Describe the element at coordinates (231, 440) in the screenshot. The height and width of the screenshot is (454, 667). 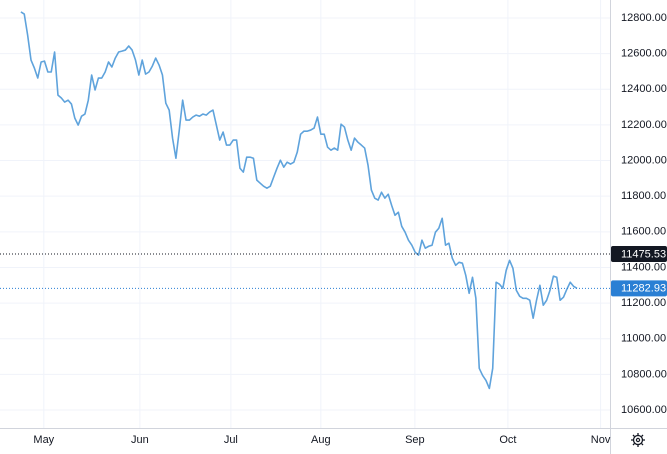
I see `x-tick-label: Jul` at that location.